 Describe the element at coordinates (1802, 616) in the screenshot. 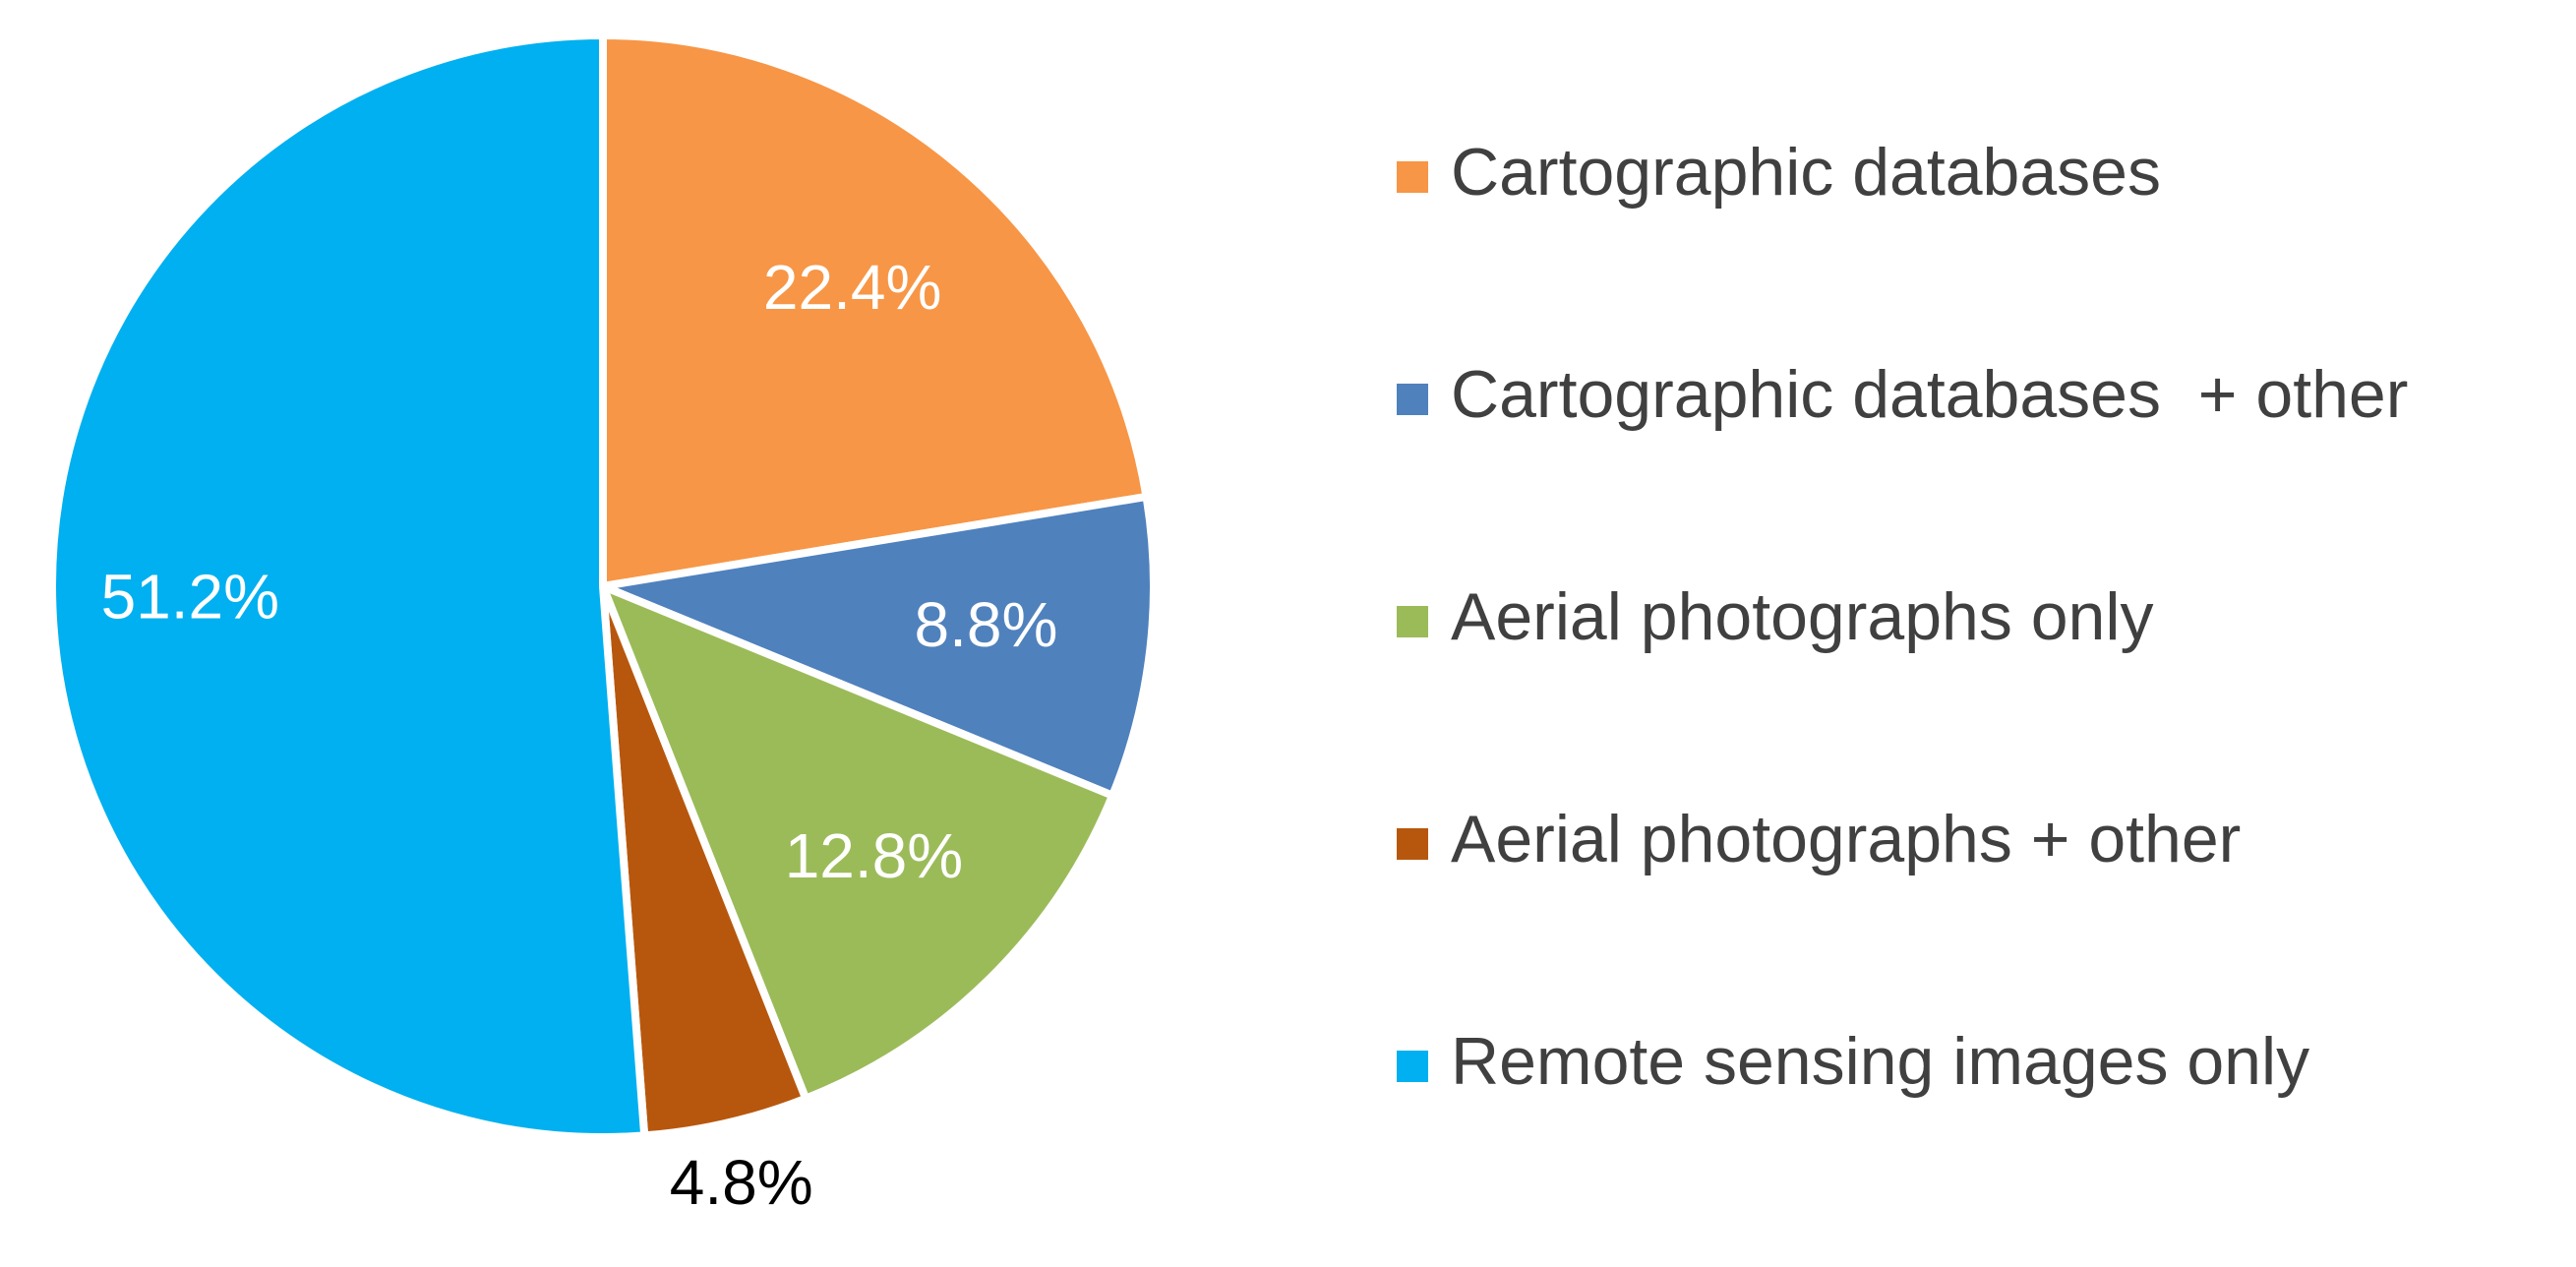

I see `legend-label: Aerial photographs only` at that location.